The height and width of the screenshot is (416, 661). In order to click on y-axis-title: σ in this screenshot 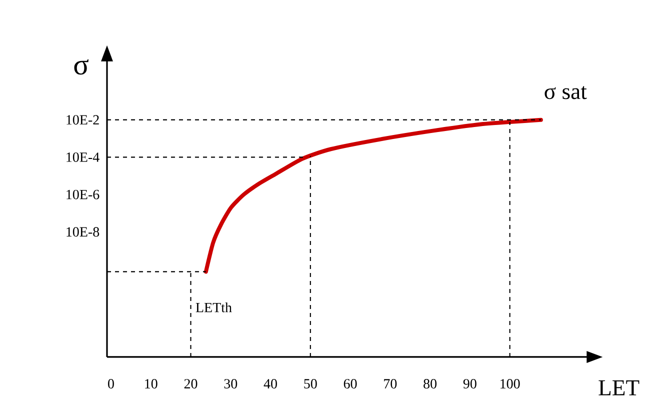, I will do `click(81, 67)`.